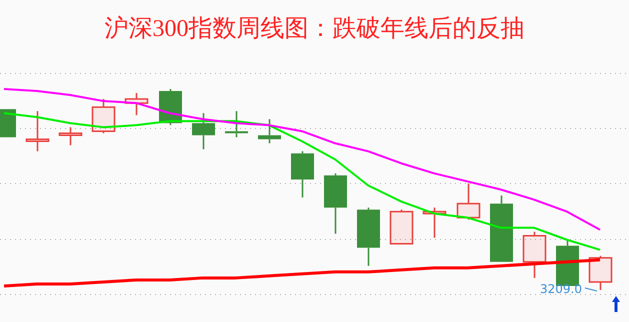 Image resolution: width=629 pixels, height=322 pixels. What do you see at coordinates (315, 29) in the screenshot?
I see `chart-title: 沪深300指数周线图：跌破年线后的反抽` at bounding box center [315, 29].